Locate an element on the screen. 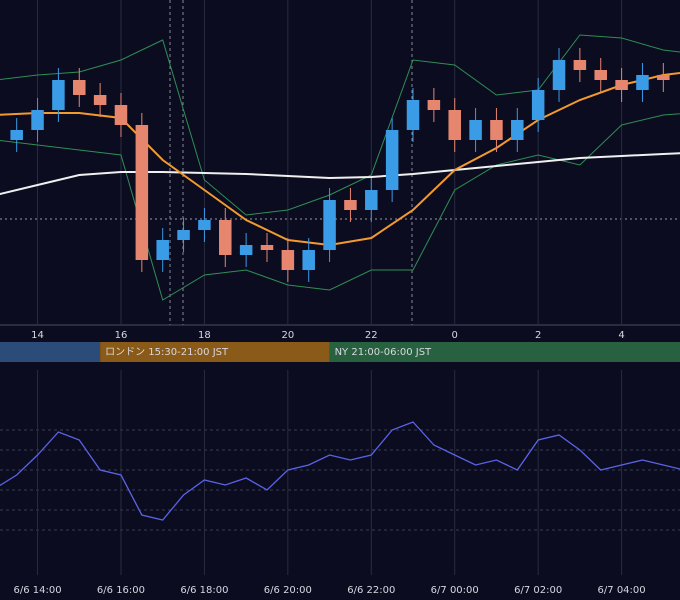  x-tick-label: 22 is located at coordinates (371, 335).